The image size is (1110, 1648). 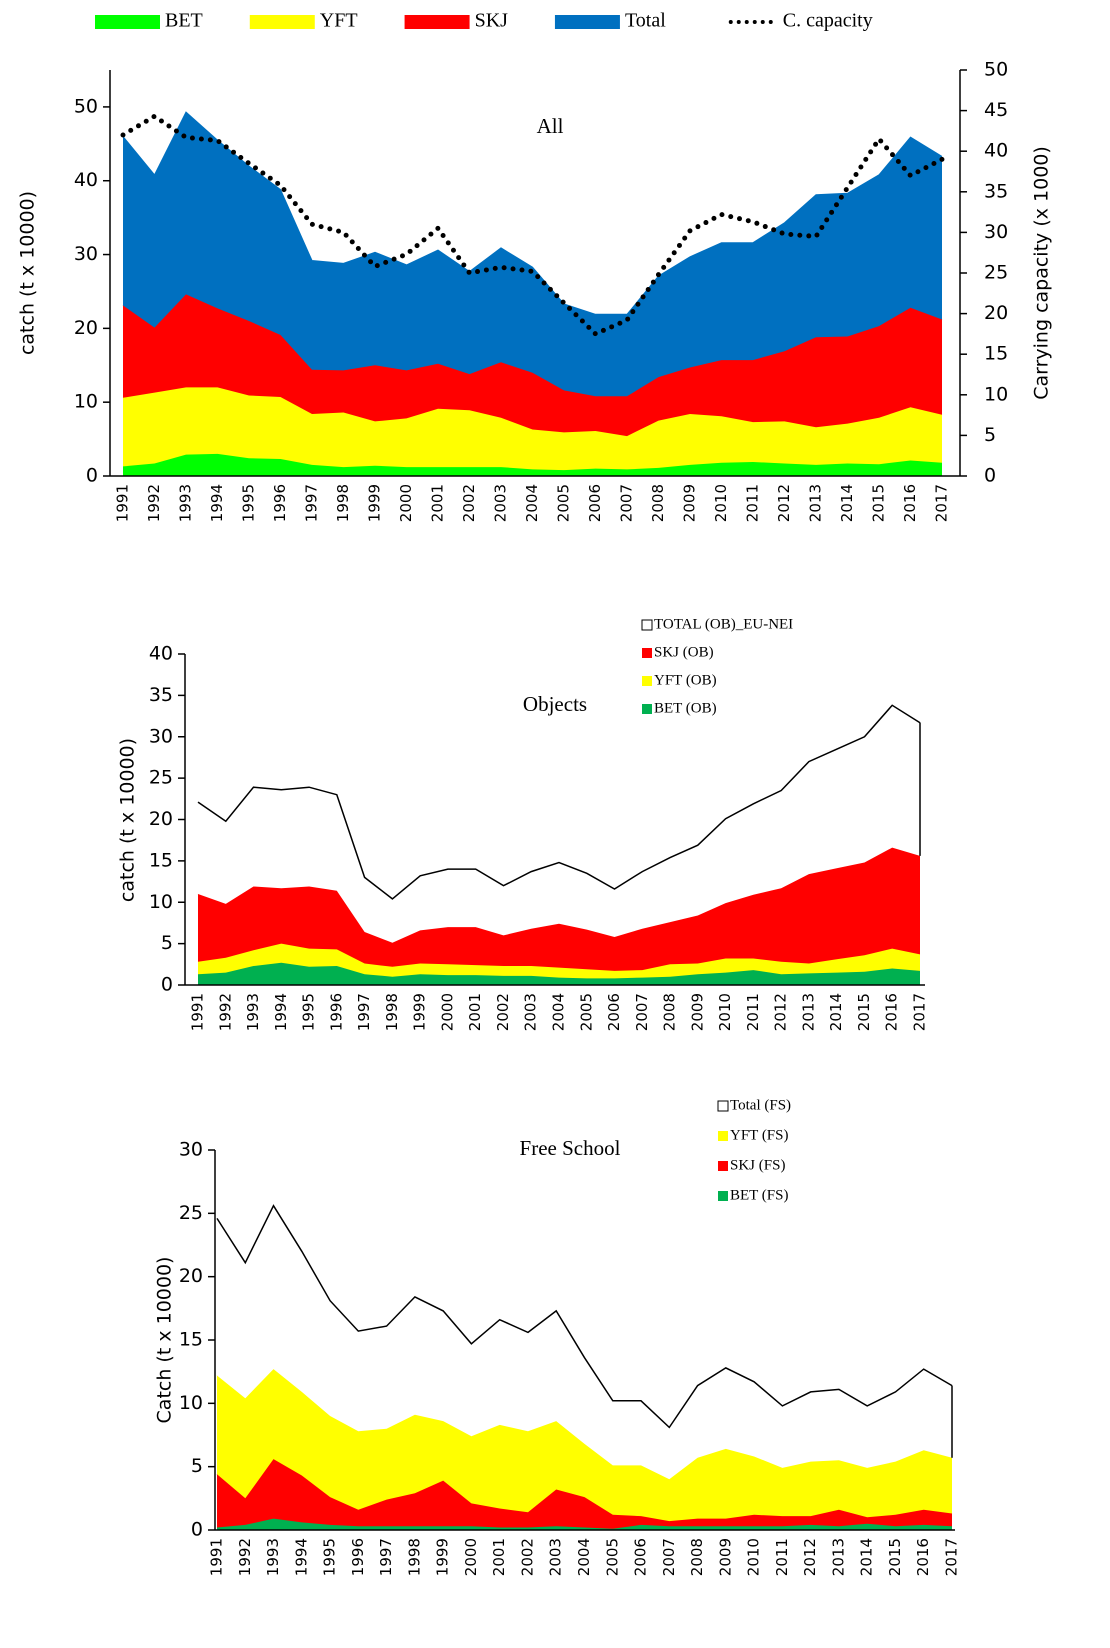 I want to click on y-tick-label: 25, so click(x=161, y=778).